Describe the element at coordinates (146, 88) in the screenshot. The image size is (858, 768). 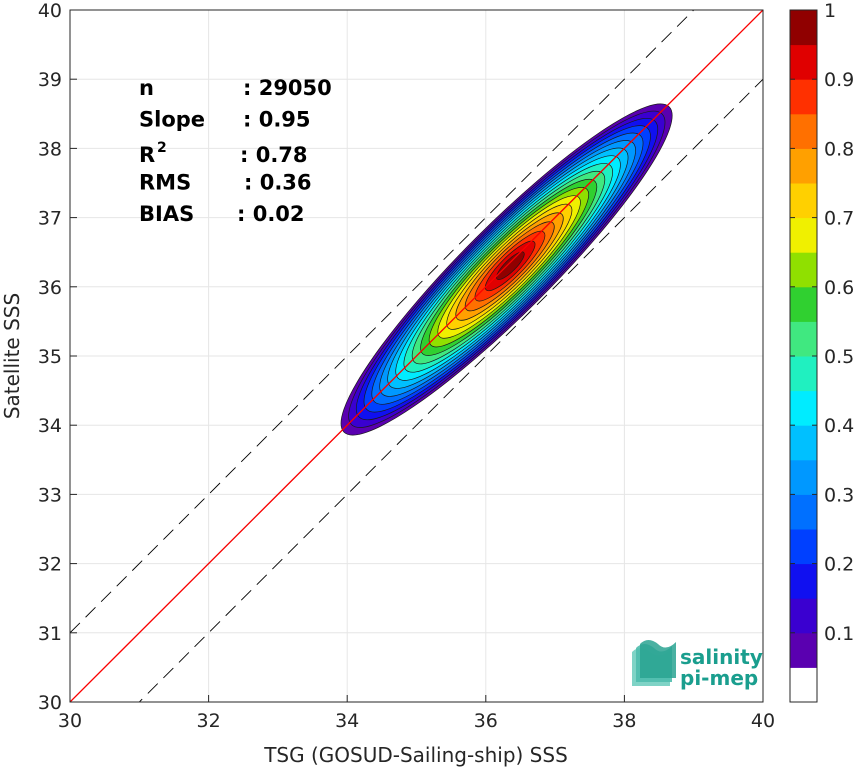
I see `stat-key: n` at that location.